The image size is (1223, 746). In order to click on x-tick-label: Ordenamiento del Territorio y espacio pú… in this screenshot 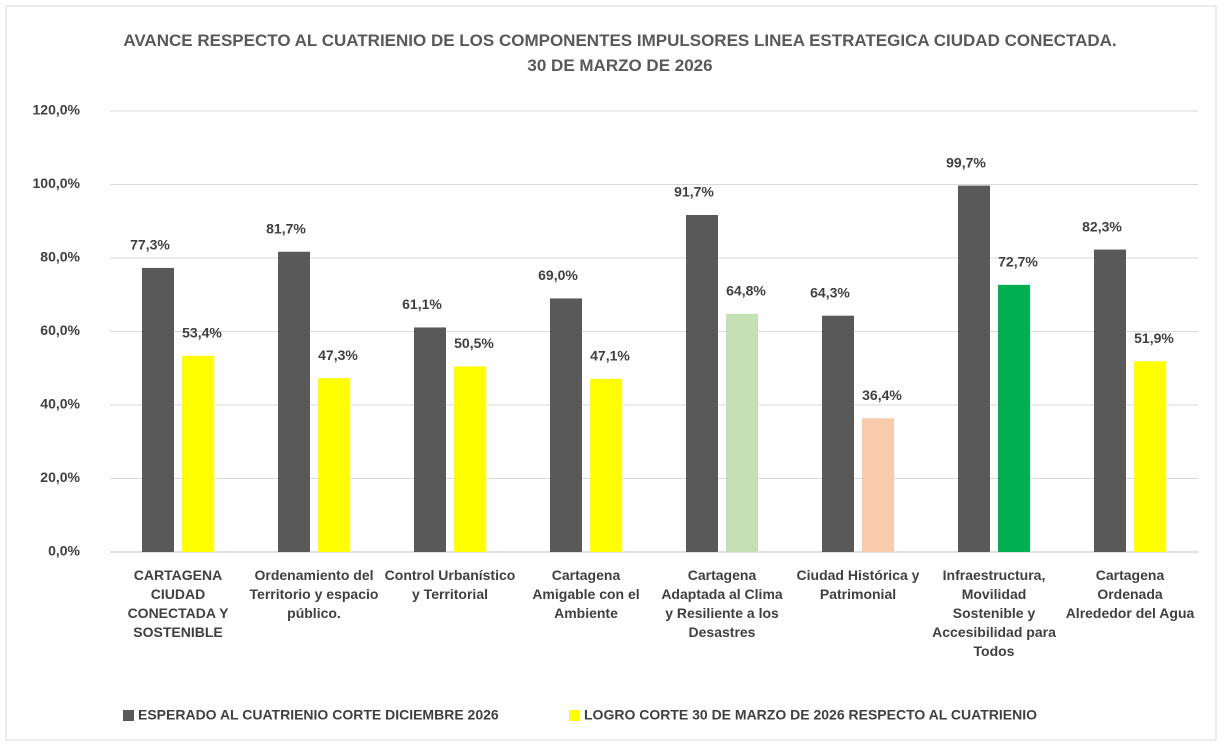, I will do `click(314, 594)`.